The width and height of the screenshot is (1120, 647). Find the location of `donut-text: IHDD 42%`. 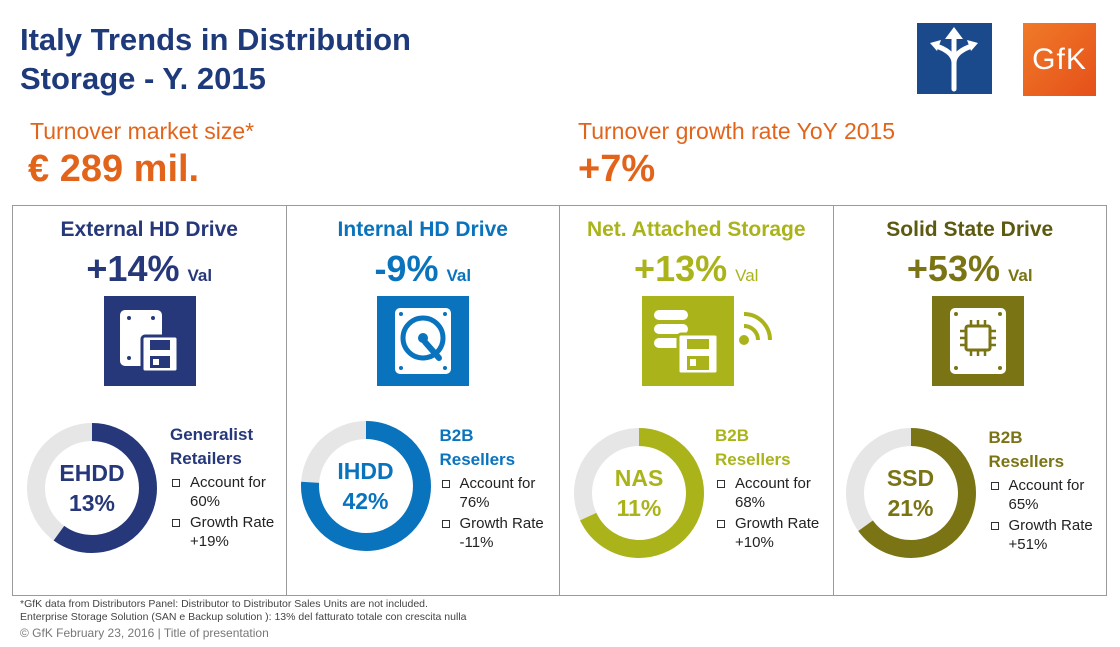

donut-text: IHDD 42% is located at coordinates (366, 486).